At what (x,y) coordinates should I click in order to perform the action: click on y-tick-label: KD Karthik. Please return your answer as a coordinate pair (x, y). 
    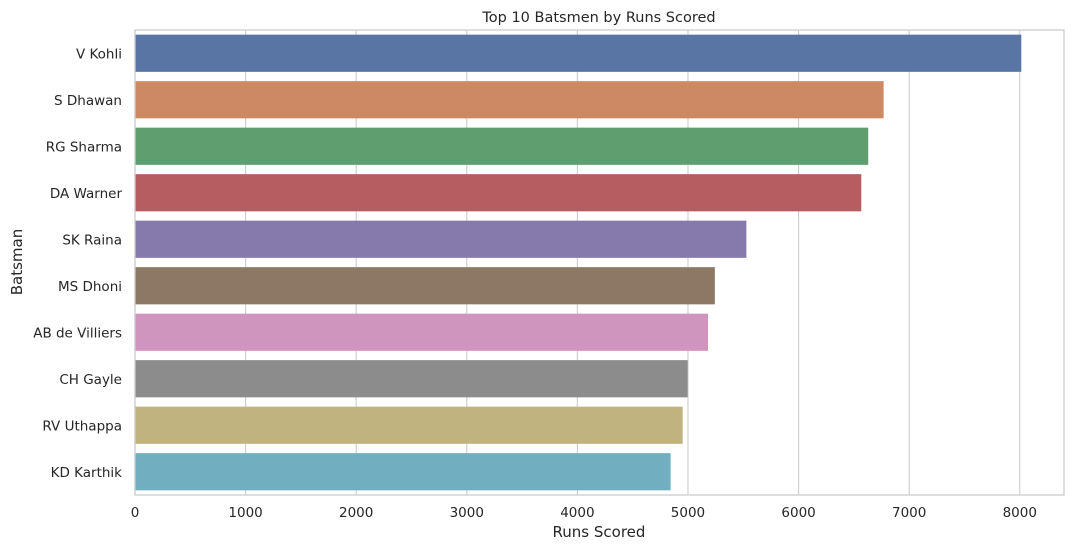
    Looking at the image, I should click on (87, 473).